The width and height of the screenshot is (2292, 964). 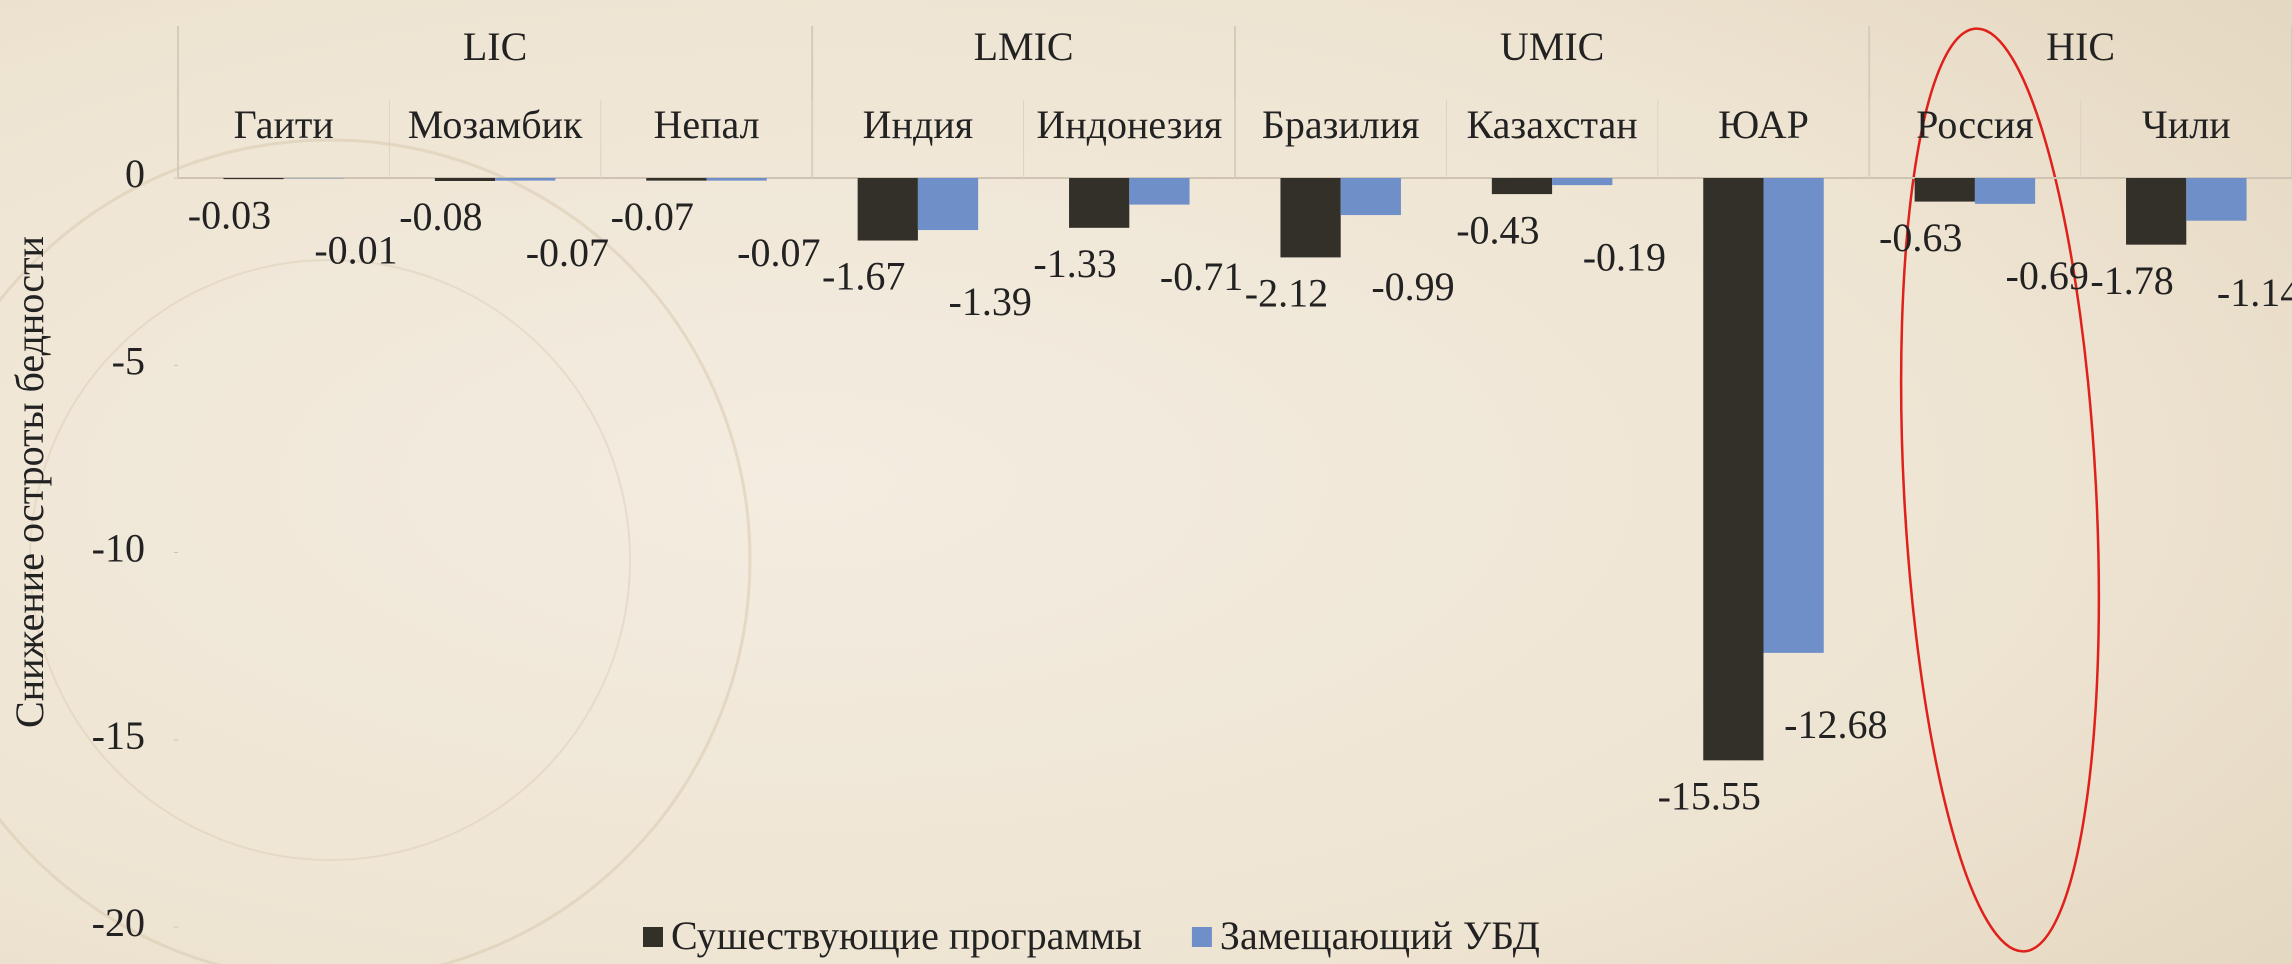 What do you see at coordinates (906, 935) in the screenshot?
I see `legend-label: Сушествующие программы` at bounding box center [906, 935].